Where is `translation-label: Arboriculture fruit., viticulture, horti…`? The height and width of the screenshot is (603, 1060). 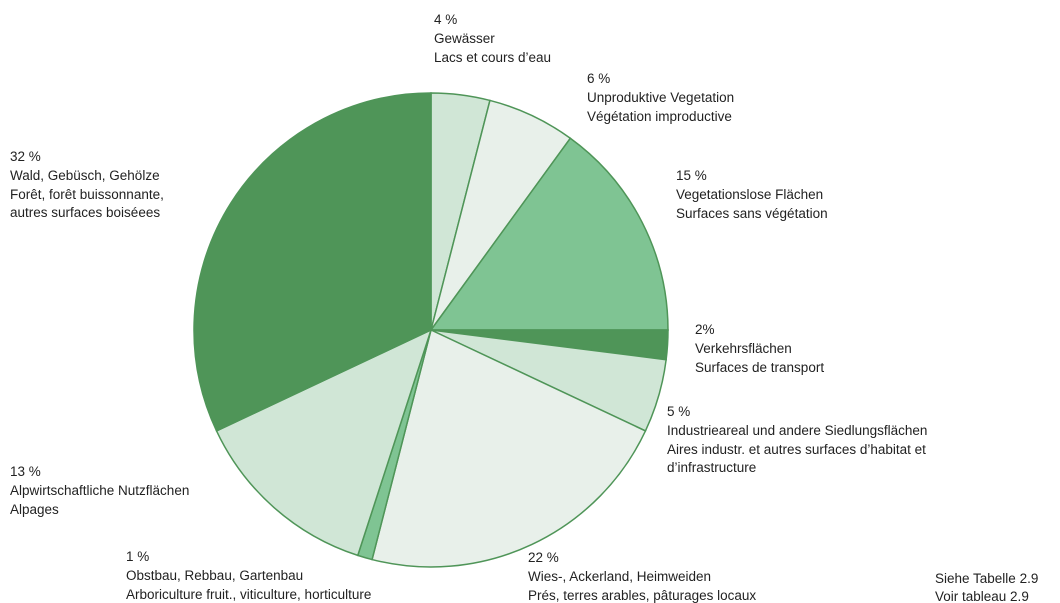
translation-label: Arboriculture fruit., viticulture, horti… is located at coordinates (248, 594).